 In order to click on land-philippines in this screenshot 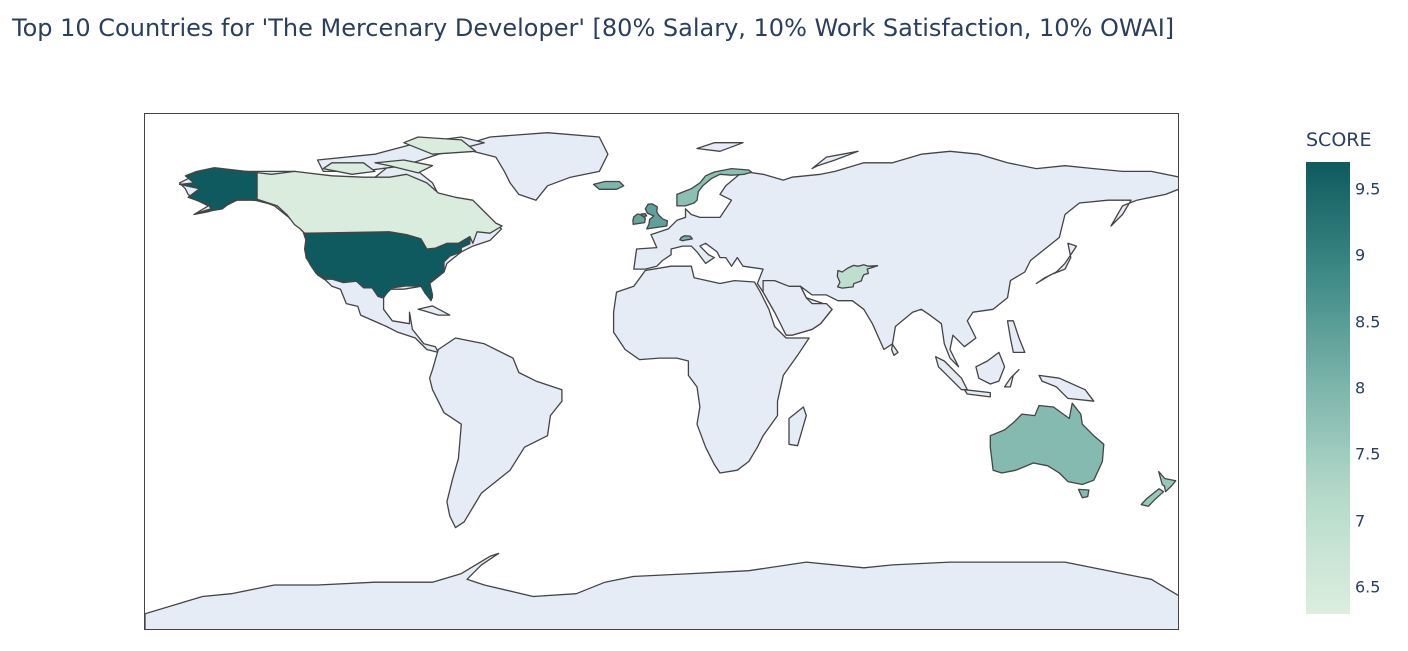, I will do `click(1016, 337)`.